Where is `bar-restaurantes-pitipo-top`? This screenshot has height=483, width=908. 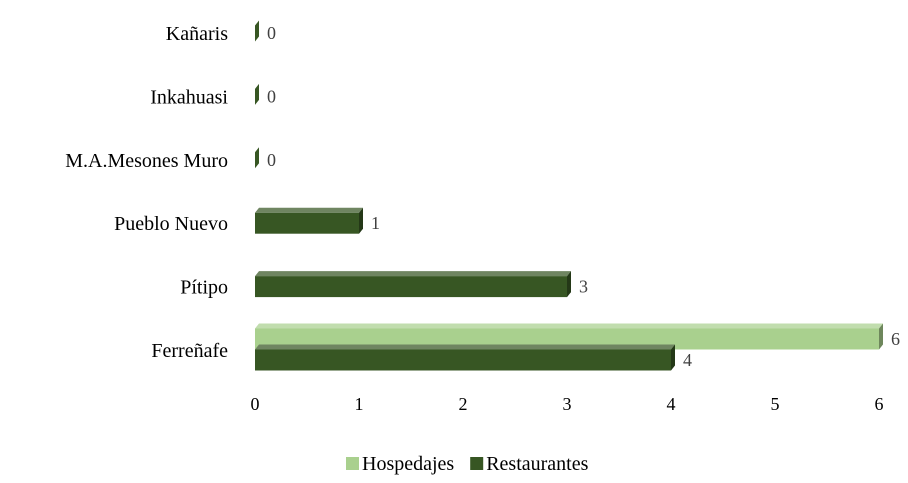
bar-restaurantes-pitipo-top is located at coordinates (413, 274).